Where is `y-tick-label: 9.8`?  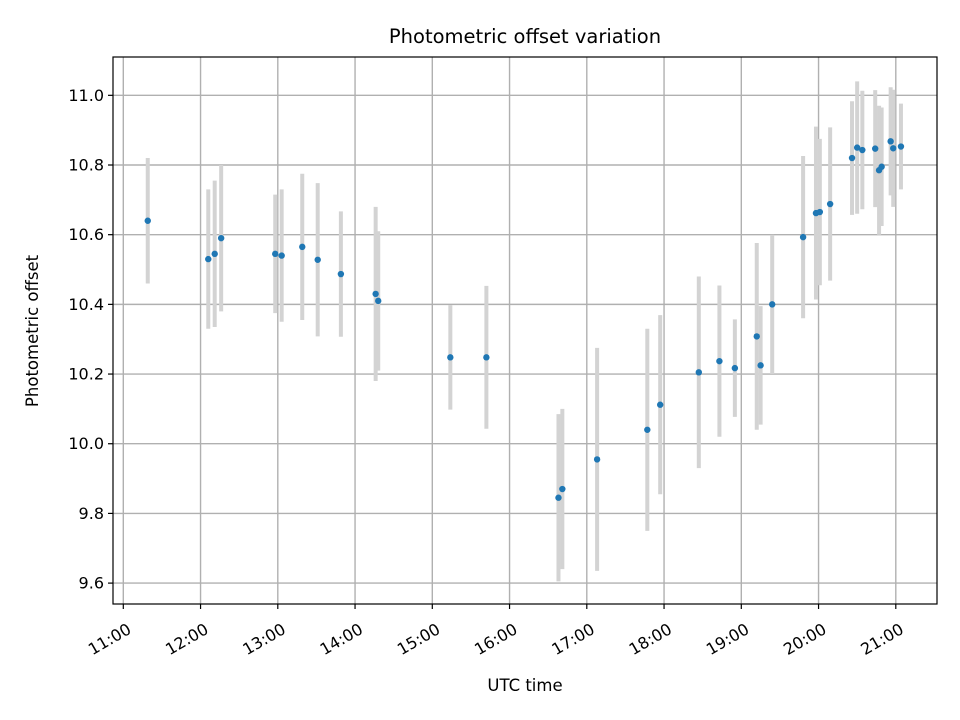
y-tick-label: 9.8 is located at coordinates (91, 513).